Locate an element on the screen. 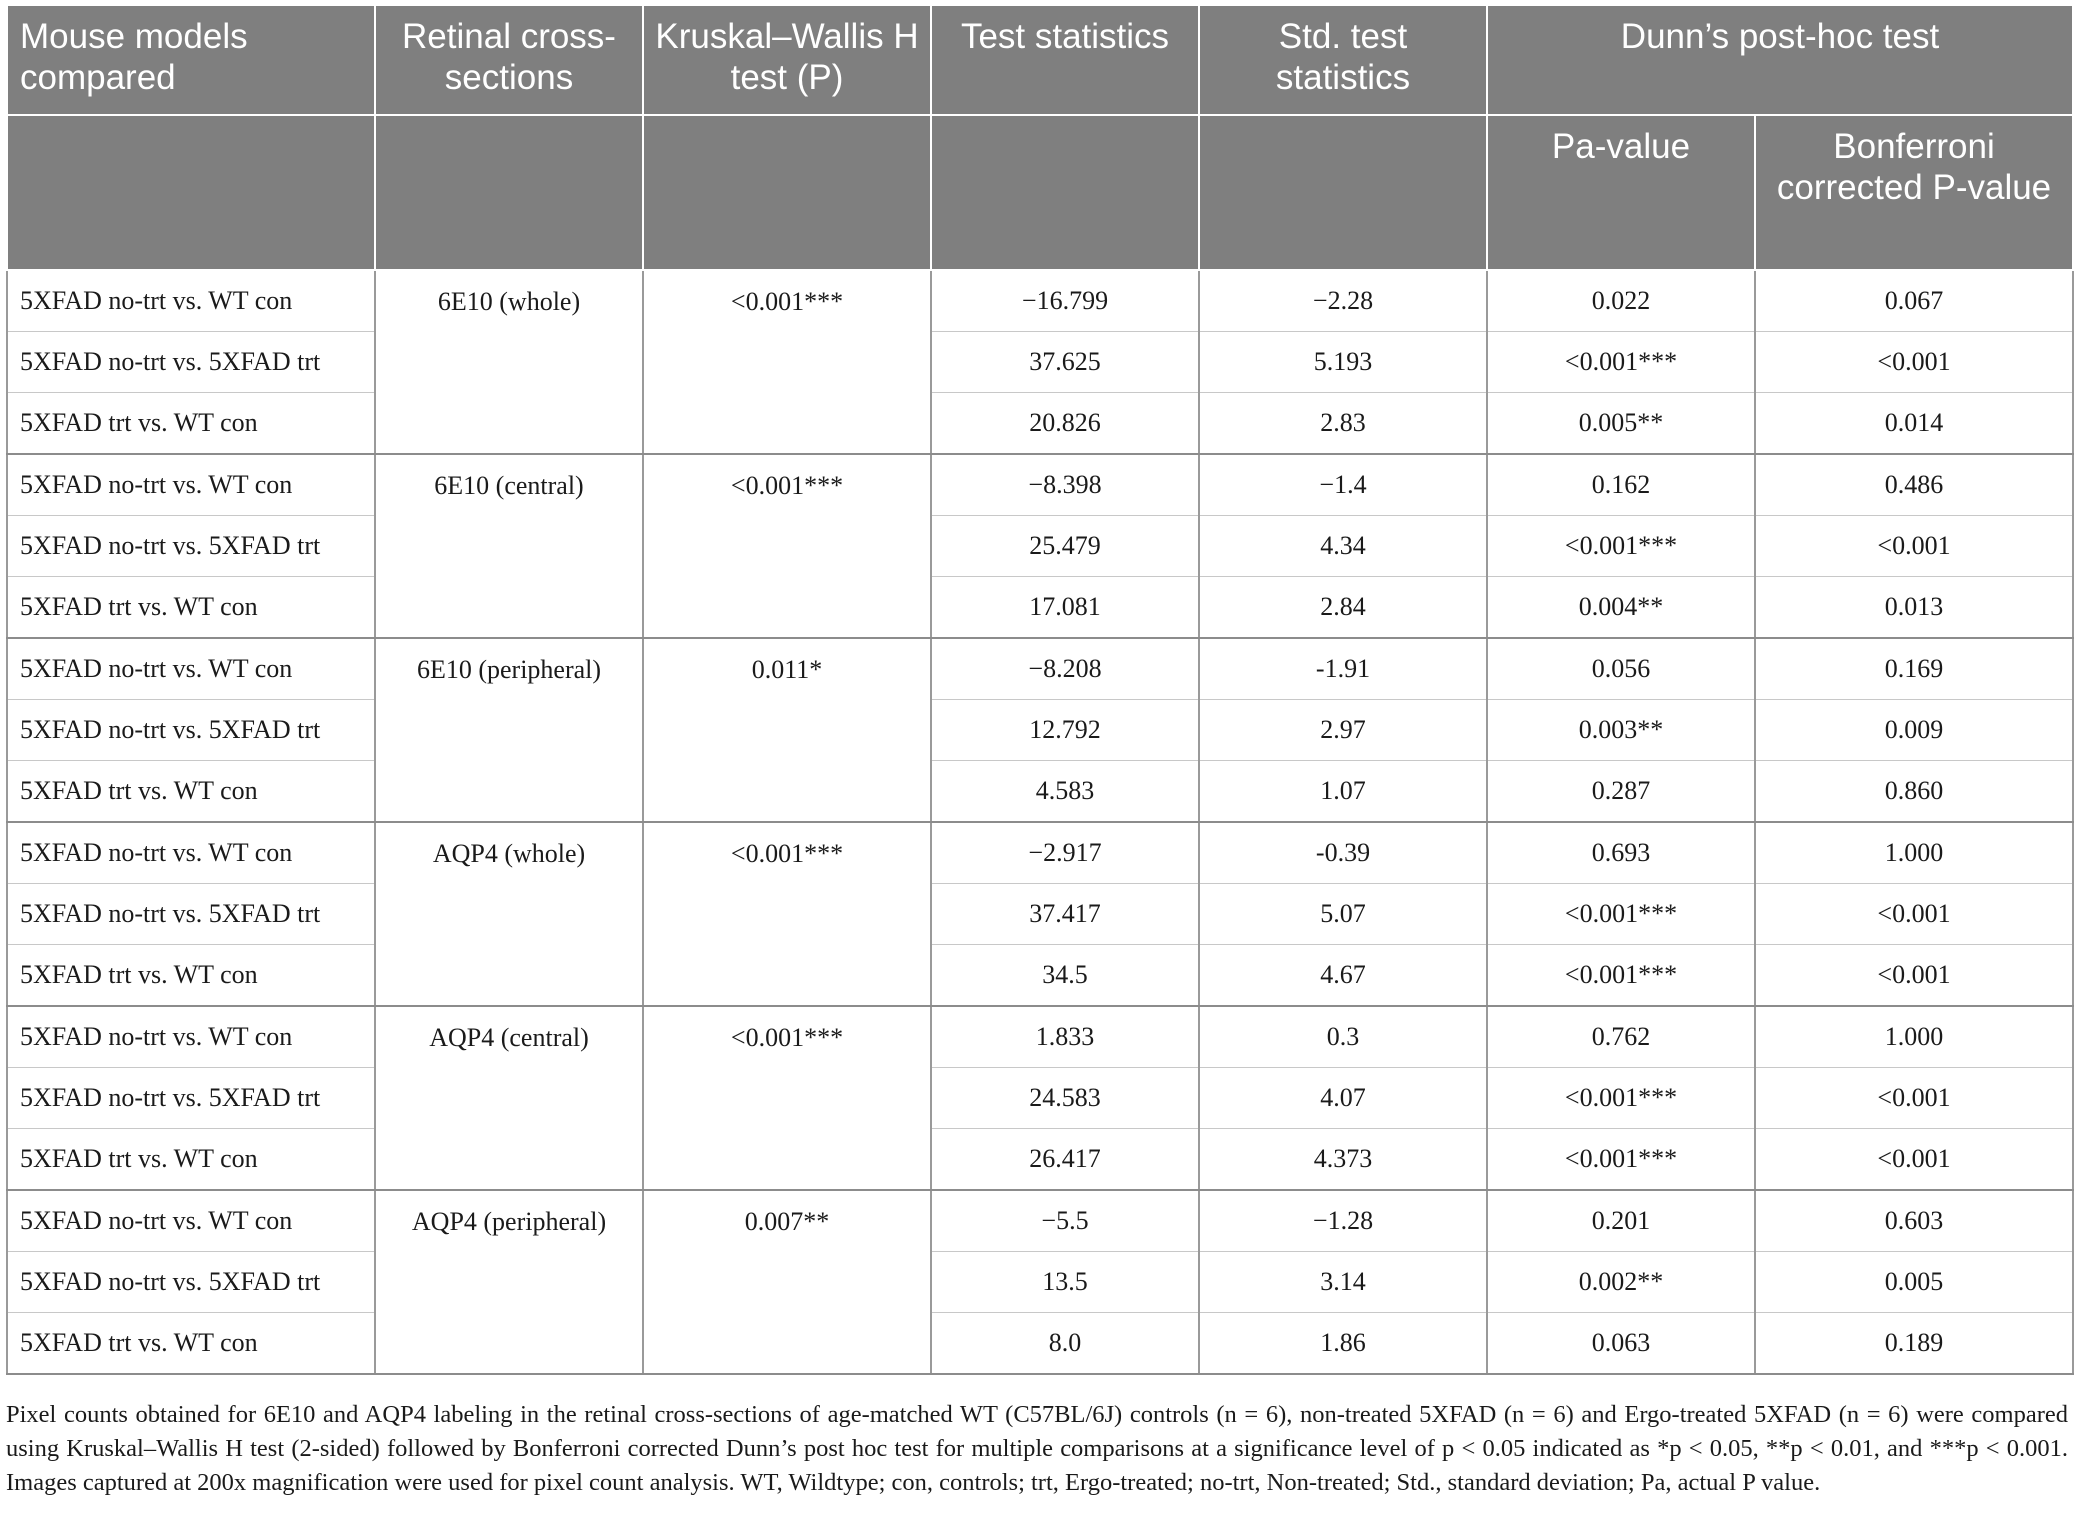 The height and width of the screenshot is (1528, 2077). p-value-cell: 0.693 is located at coordinates (1621, 853).